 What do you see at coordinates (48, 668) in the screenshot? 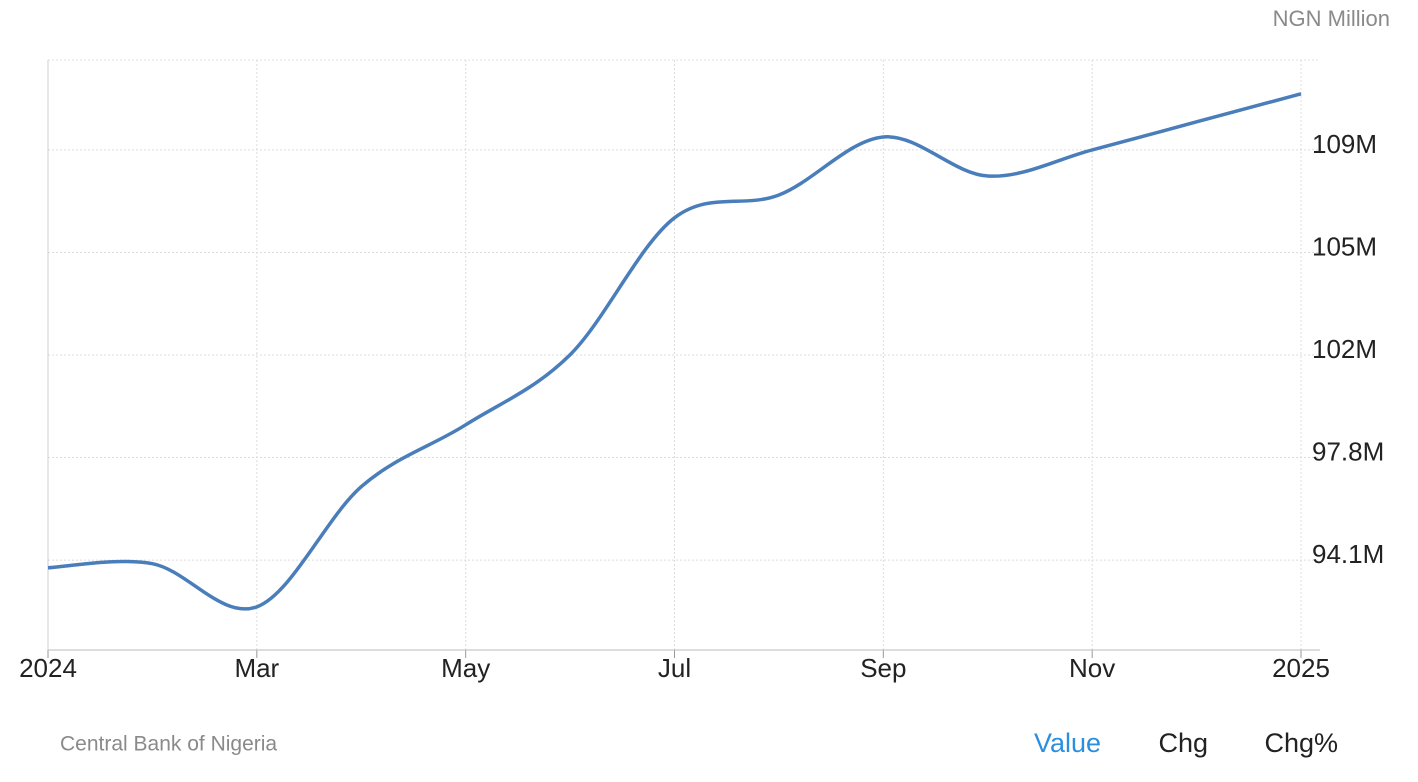
I see `x-tick-label: 2024` at bounding box center [48, 668].